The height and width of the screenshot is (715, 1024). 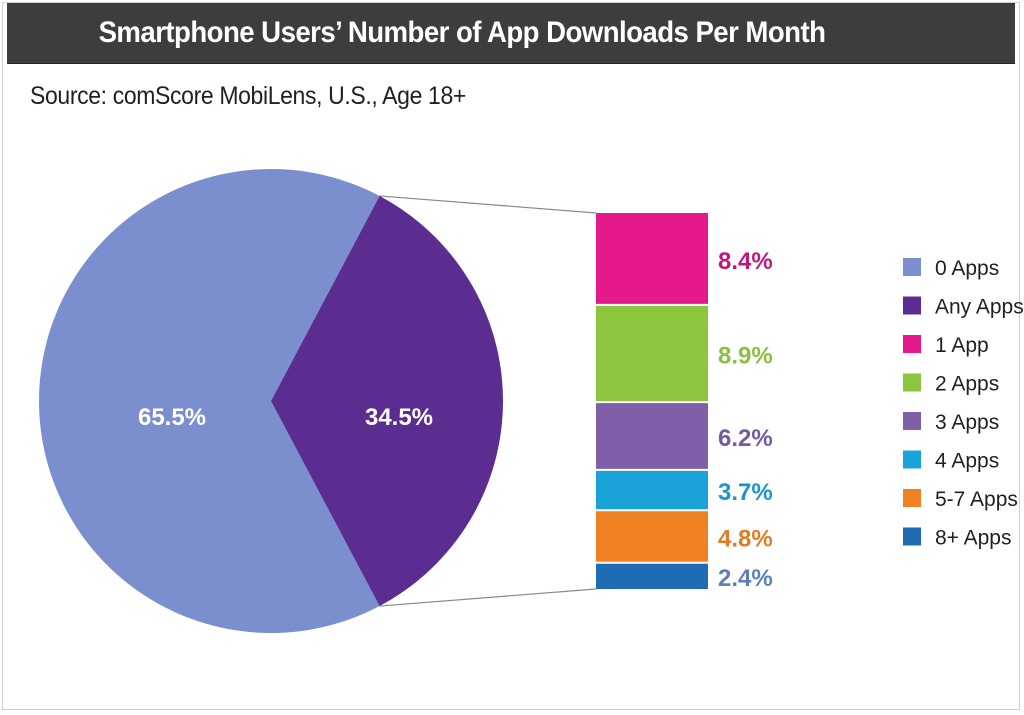 I want to click on legend-swatch-3-apps, so click(x=912, y=421).